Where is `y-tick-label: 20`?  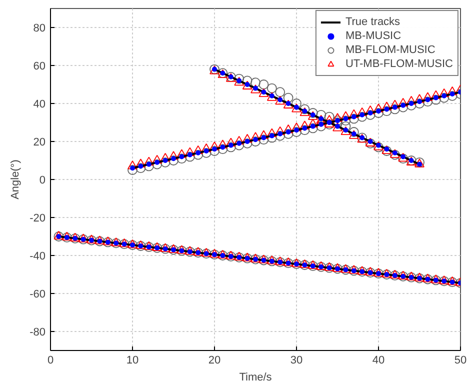
y-tick-label: 20 is located at coordinates (39, 142).